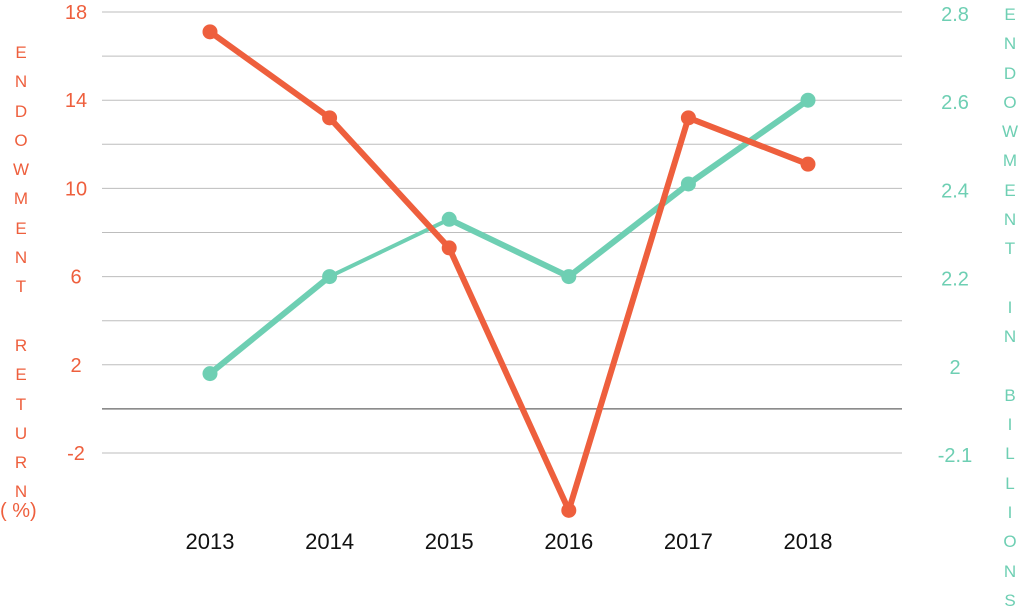 The image size is (1024, 615). Describe the element at coordinates (509, 541) in the screenshot. I see `x-axis-ticks: 2013 2014 2015 2016 2017 2018` at that location.